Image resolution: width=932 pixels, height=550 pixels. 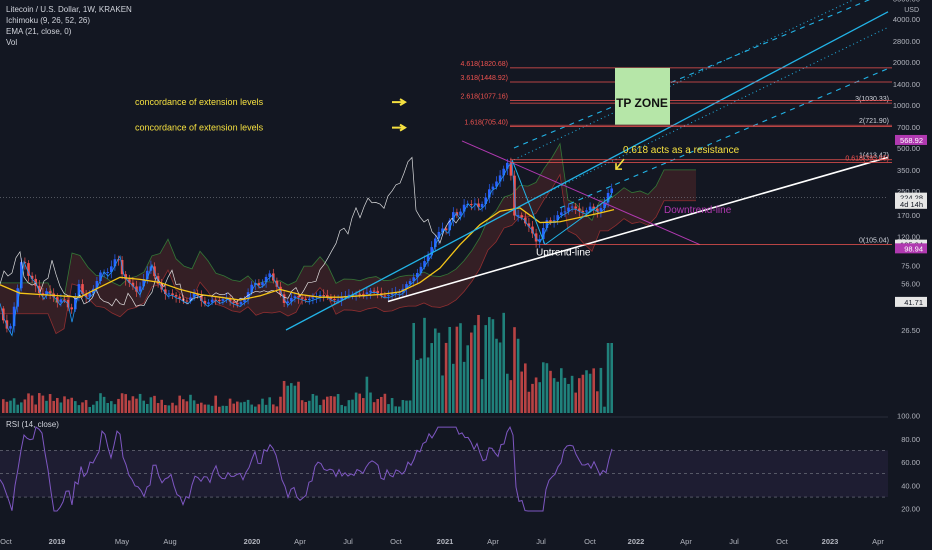 I want to click on indicator-ema: EMA (21, close, 0), so click(x=39, y=31).